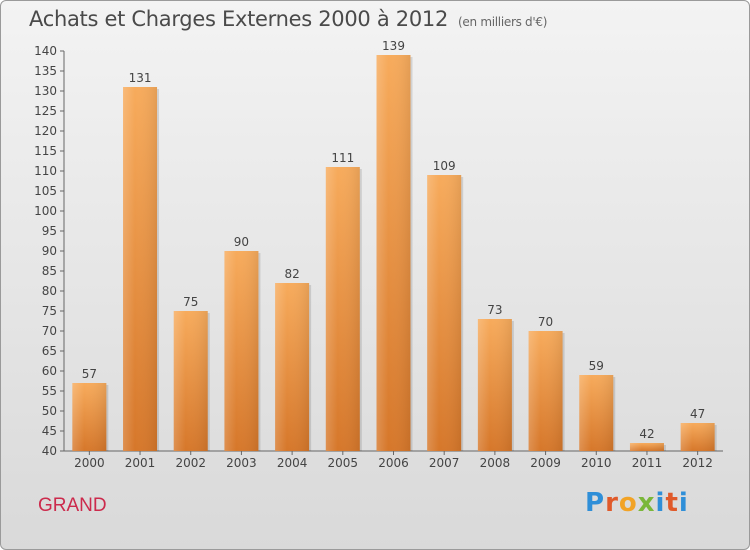 Image resolution: width=750 pixels, height=550 pixels. I want to click on y-tick-label: 130, so click(45, 91).